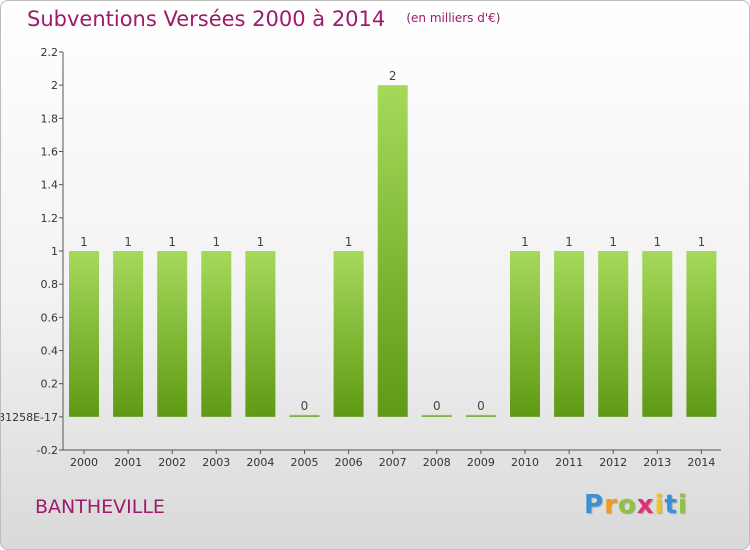 The width and height of the screenshot is (750, 550). I want to click on data-label-2005: 0, so click(305, 406).